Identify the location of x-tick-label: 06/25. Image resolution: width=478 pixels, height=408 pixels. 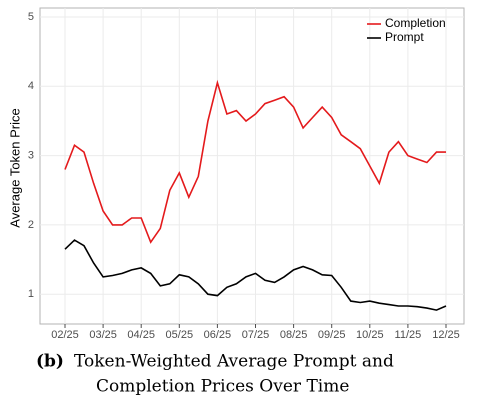
(218, 335).